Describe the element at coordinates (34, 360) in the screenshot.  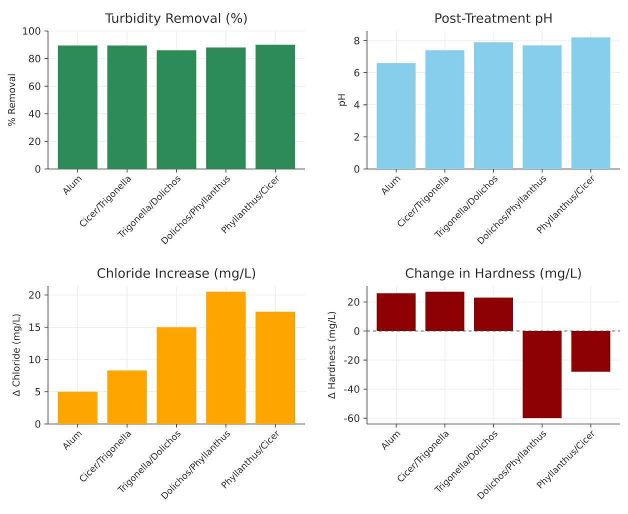
I see `y-tick-label: 10` at that location.